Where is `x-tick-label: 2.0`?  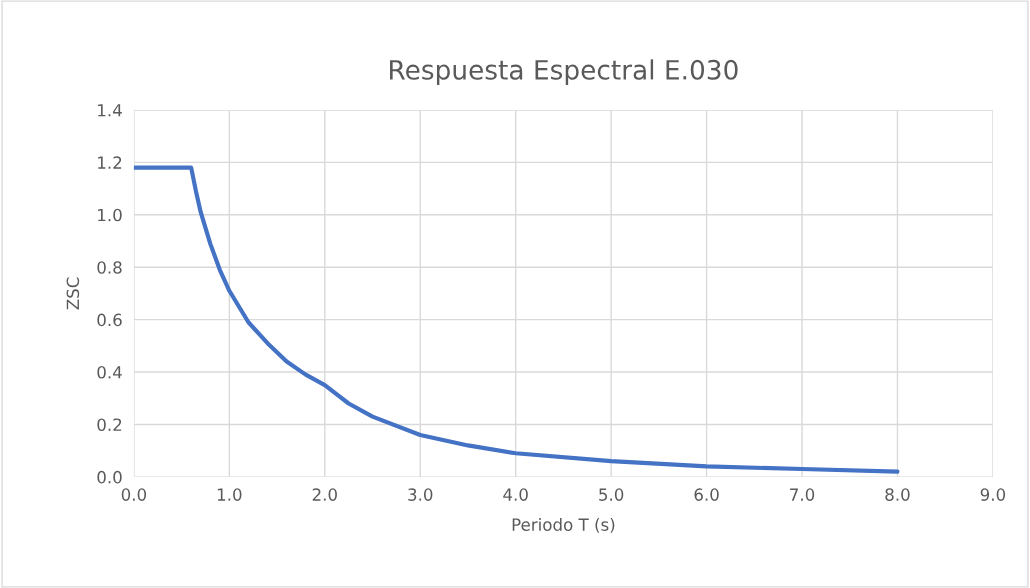 x-tick-label: 2.0 is located at coordinates (324, 494).